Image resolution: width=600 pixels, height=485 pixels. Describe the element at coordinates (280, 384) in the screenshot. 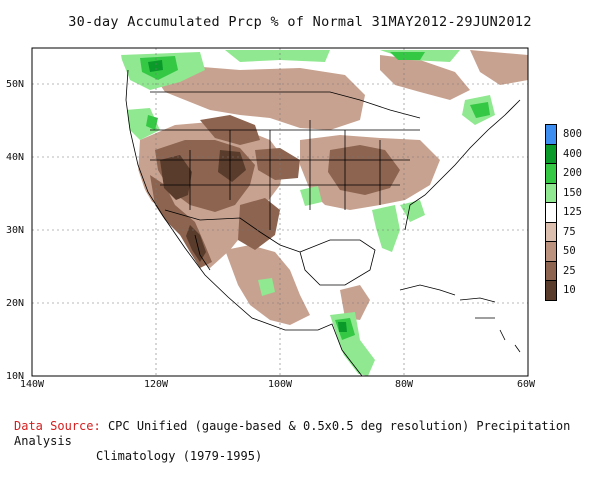

I see `lon-label-100w: 100W` at that location.